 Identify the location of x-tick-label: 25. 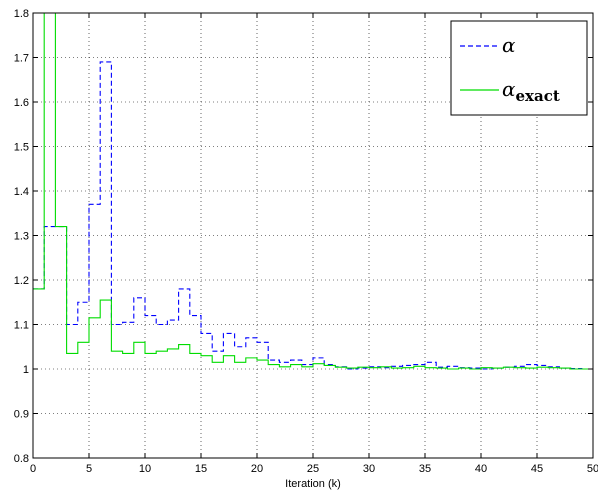
(313, 469).